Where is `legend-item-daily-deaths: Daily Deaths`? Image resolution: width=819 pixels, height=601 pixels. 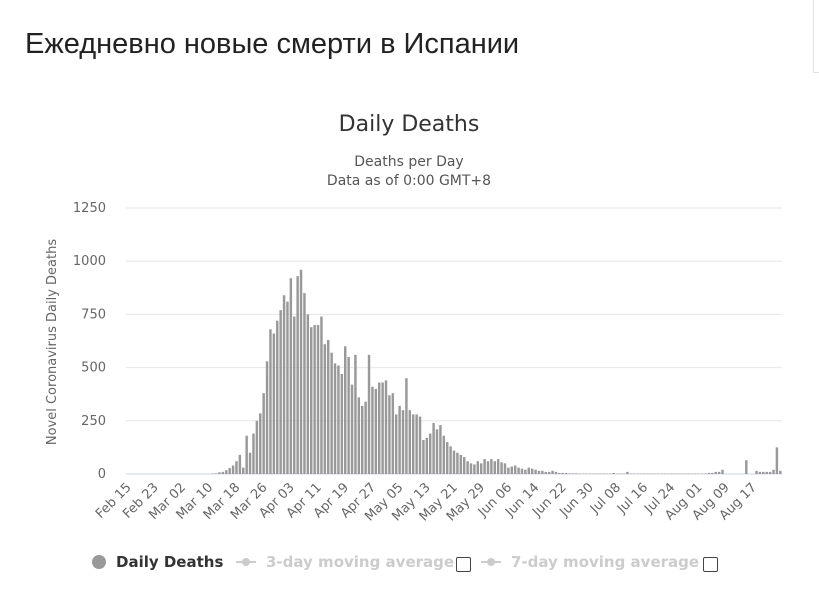 legend-item-daily-deaths: Daily Deaths is located at coordinates (157, 562).